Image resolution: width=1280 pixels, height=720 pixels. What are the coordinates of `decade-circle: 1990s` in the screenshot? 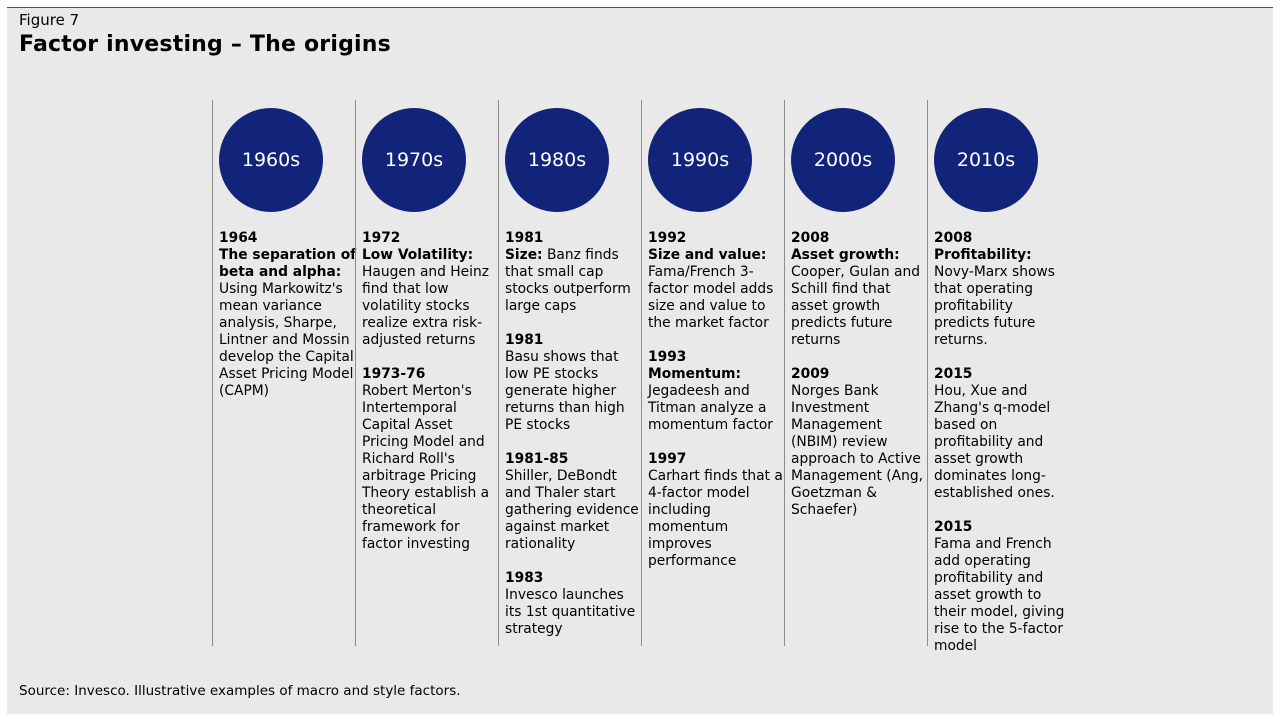 It's located at (700, 160).